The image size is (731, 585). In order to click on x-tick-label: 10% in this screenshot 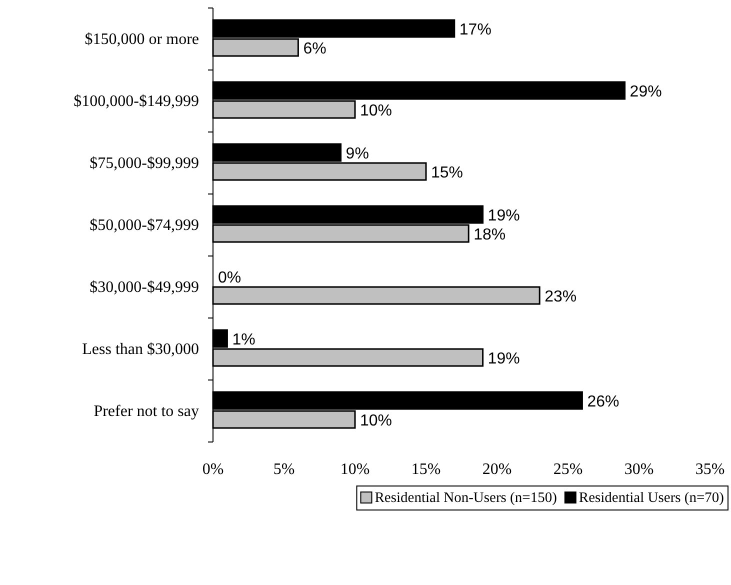, I will do `click(355, 469)`.